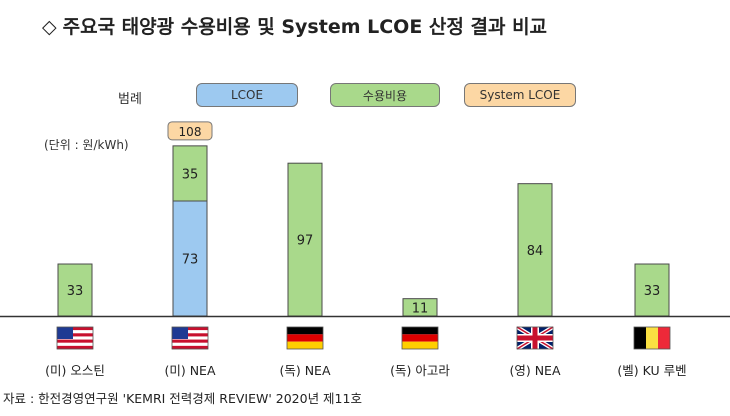 This screenshot has width=730, height=416. What do you see at coordinates (190, 370) in the screenshot?
I see `x-tick-label: (미) NEA` at bounding box center [190, 370].